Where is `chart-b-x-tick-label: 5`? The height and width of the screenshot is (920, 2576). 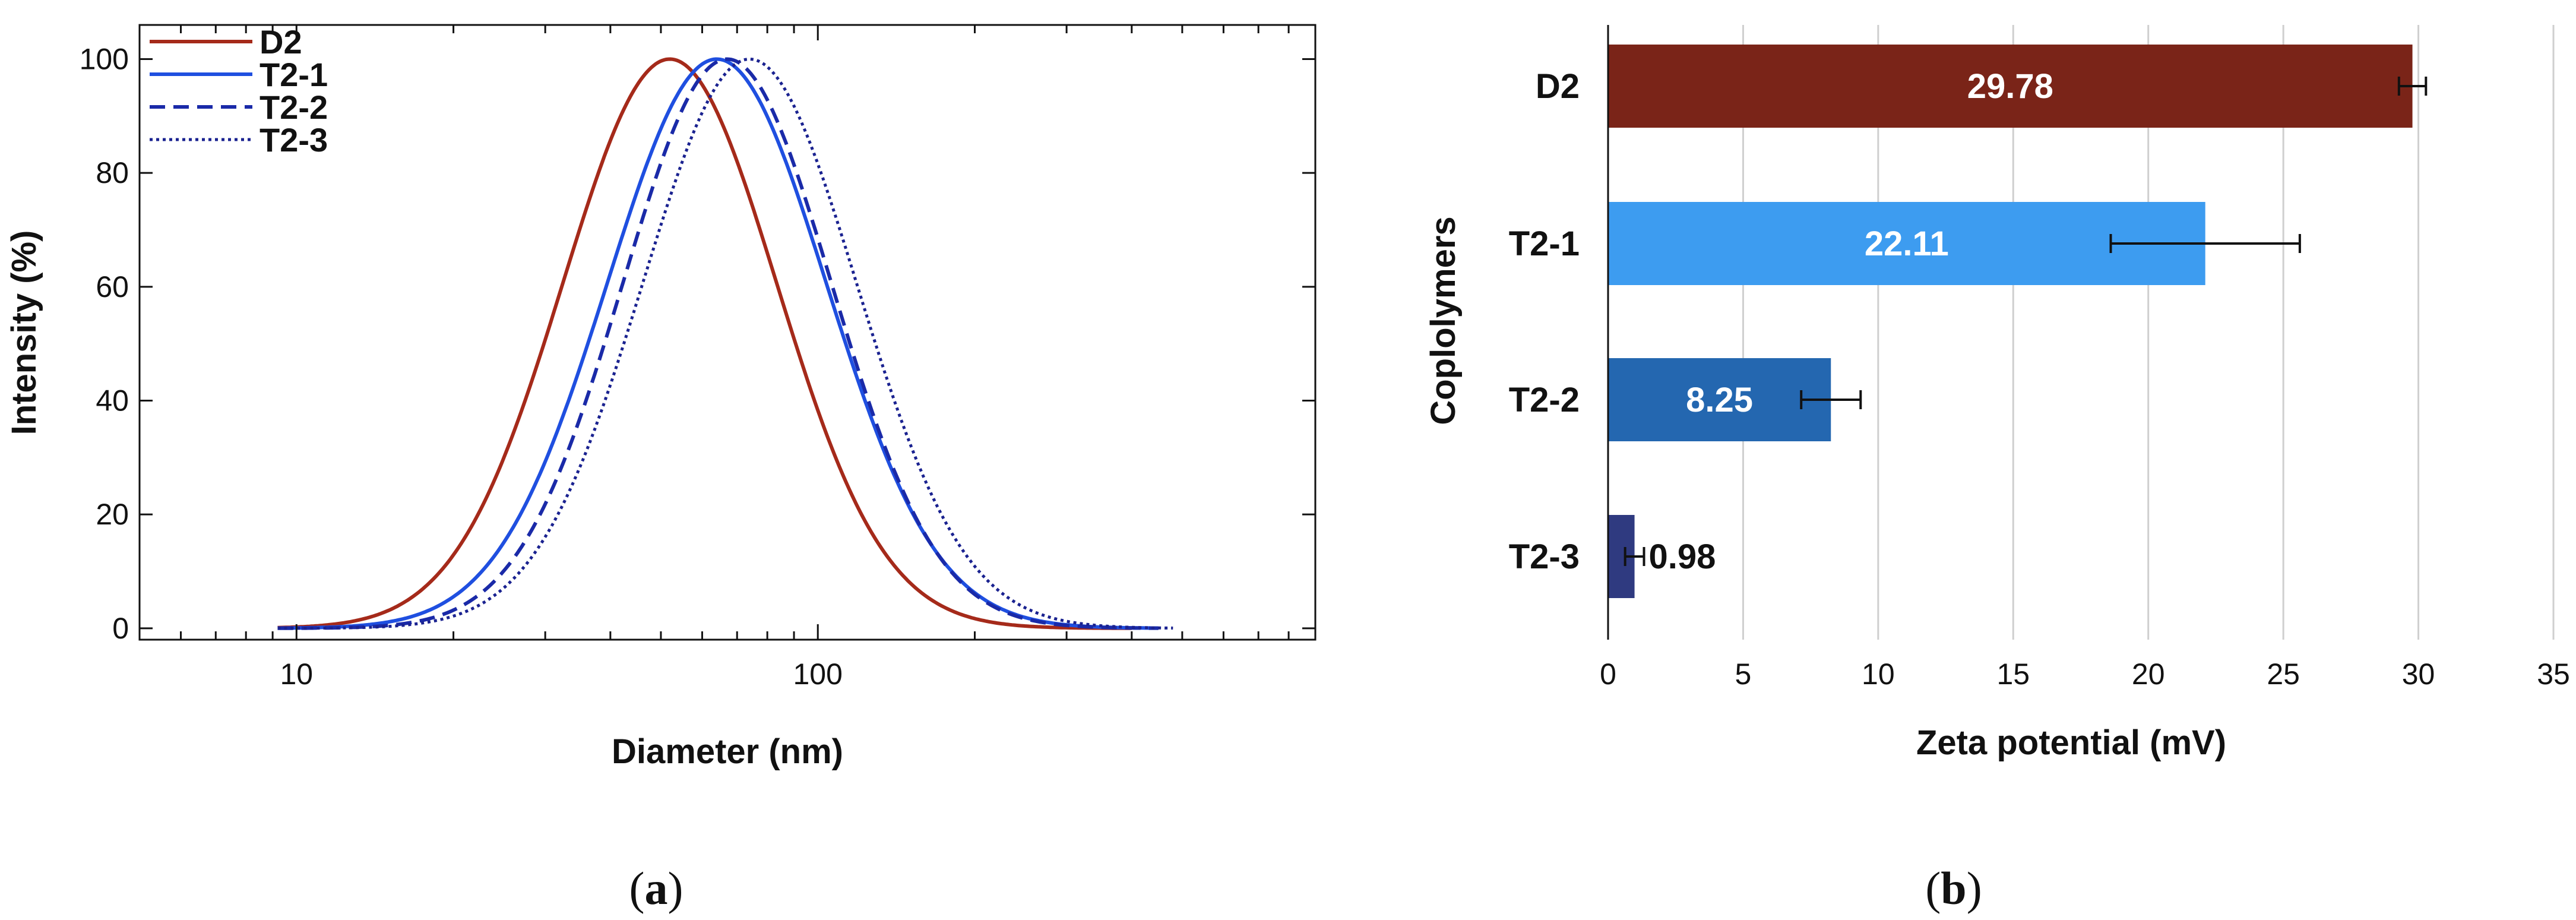
chart-b-x-tick-label: 5 is located at coordinates (1743, 674).